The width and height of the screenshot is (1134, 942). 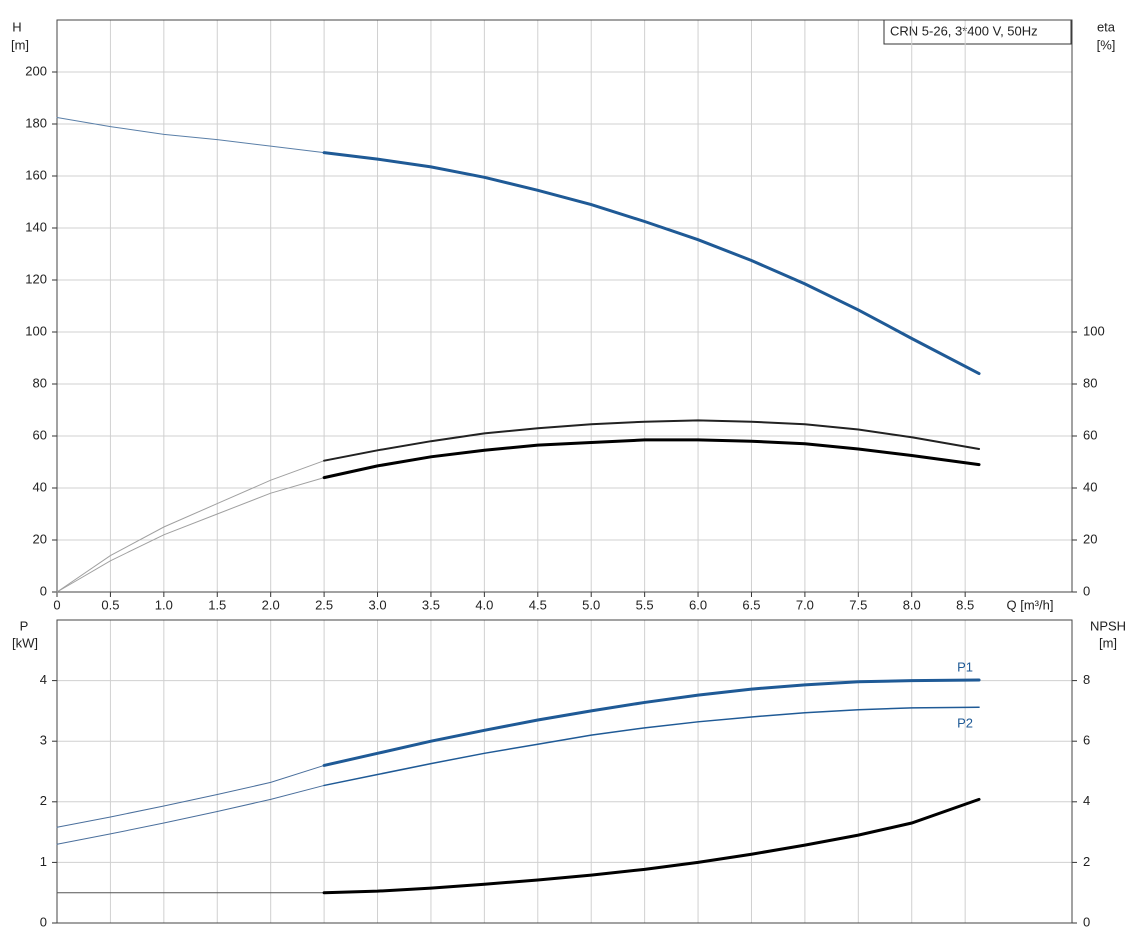 I want to click on x-tick-label: 7.5, so click(x=858, y=604).